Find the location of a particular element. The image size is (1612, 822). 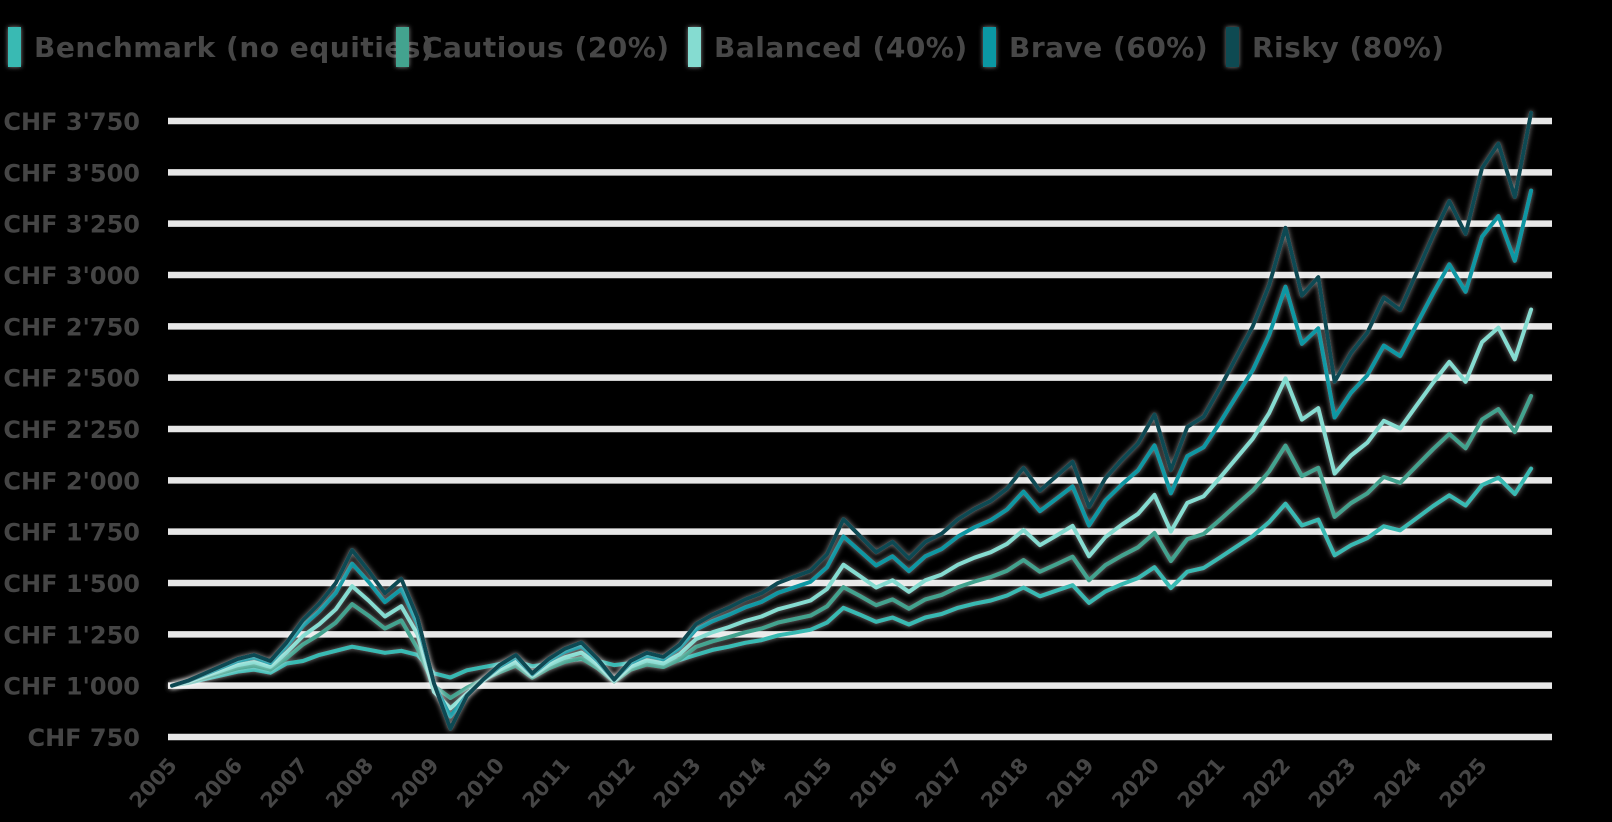

legend-label: Risky (80%) is located at coordinates (1348, 47).